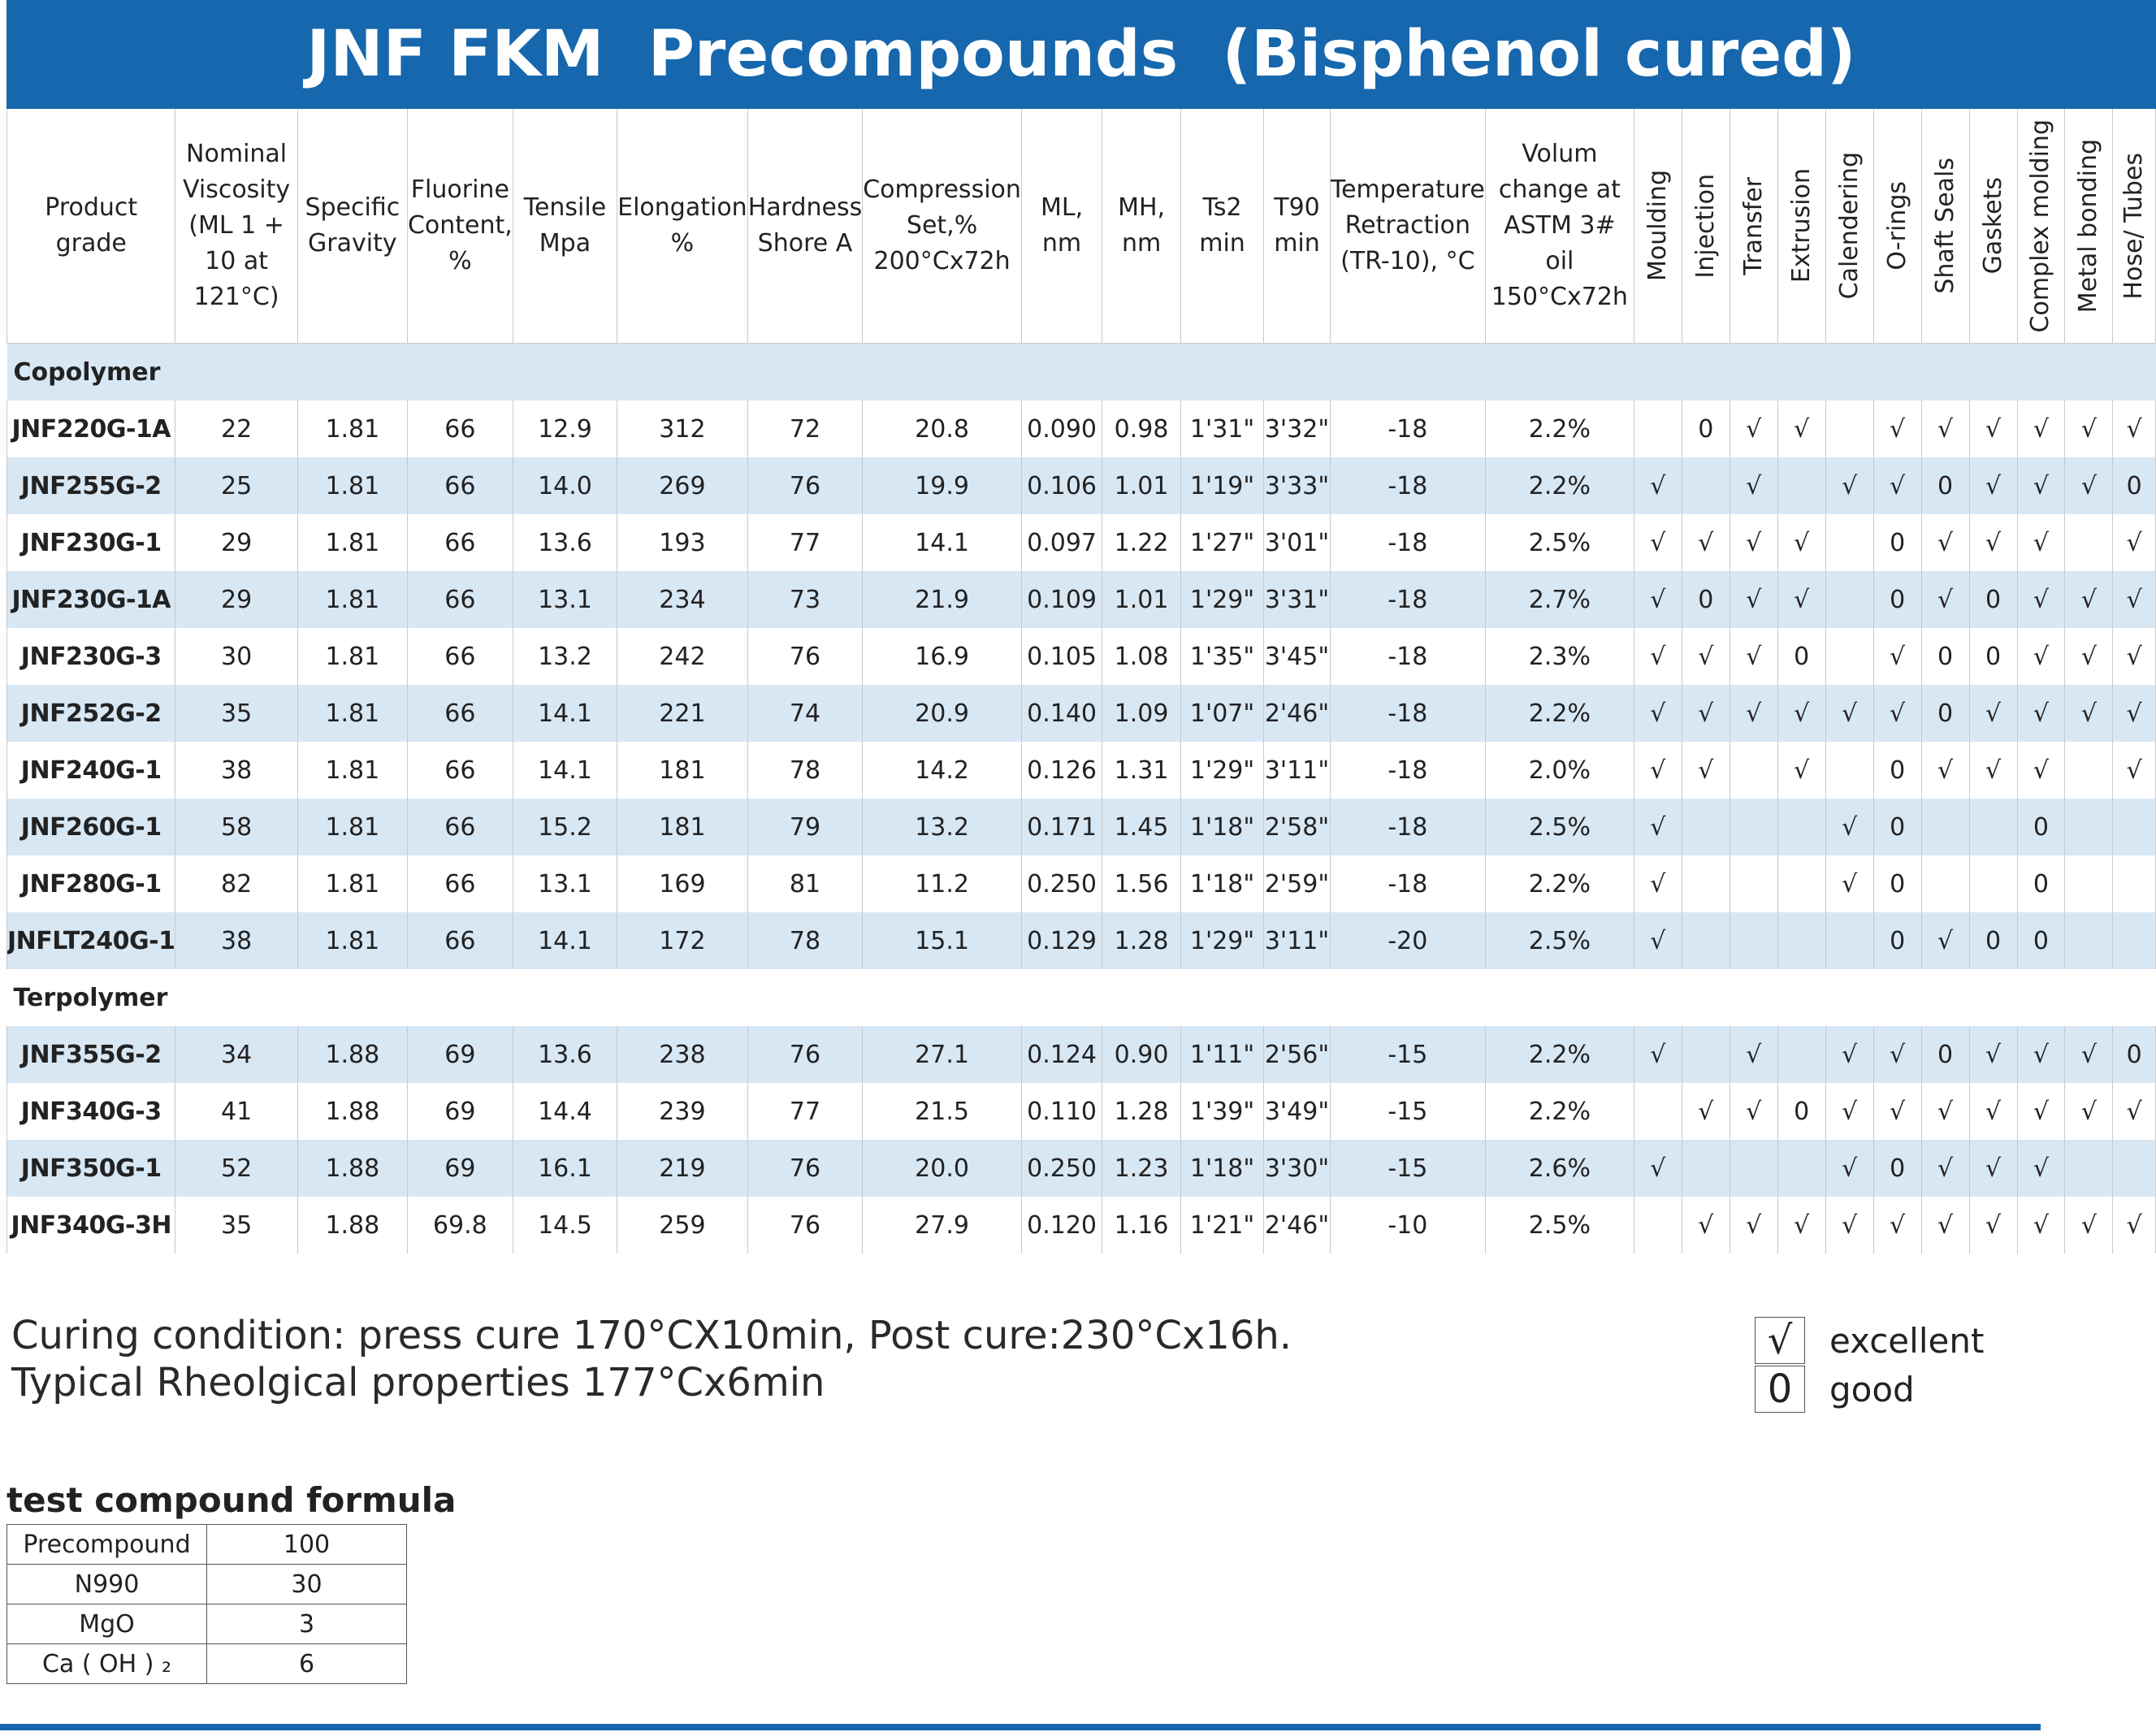 This screenshot has height=1732, width=2156. I want to click on ml-cell: 0.109, so click(1061, 599).